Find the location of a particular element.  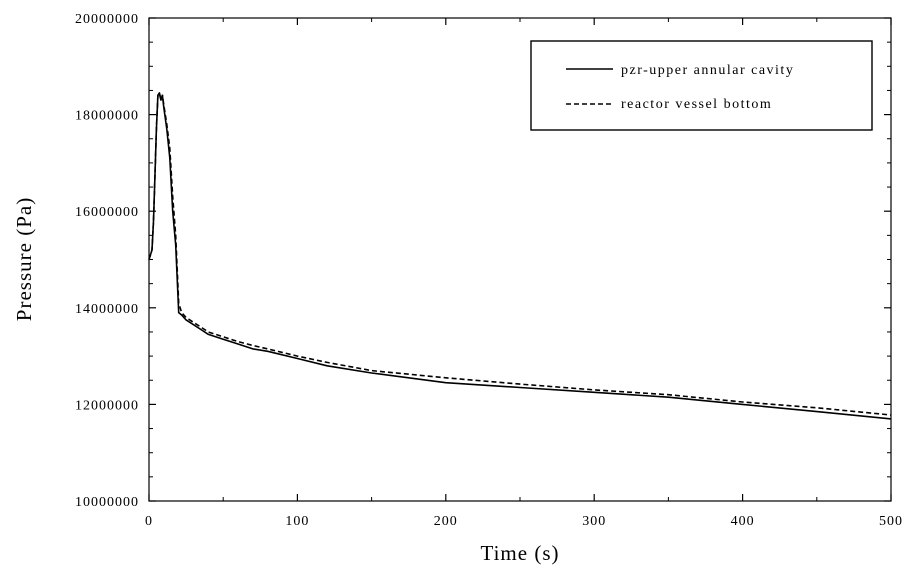

y-axis-label: Pressure (Pa) is located at coordinates (24, 259).